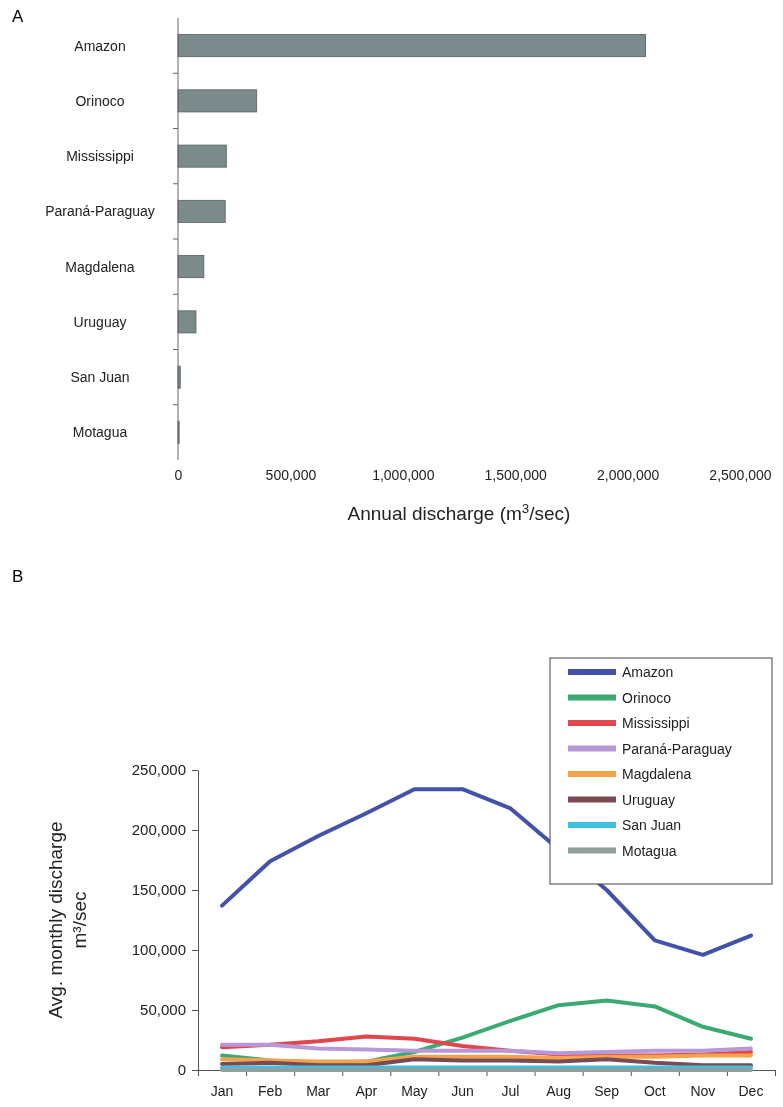 This screenshot has height=1107, width=783. Describe the element at coordinates (67, 920) in the screenshot. I see `y-axis-title: Avg. monthly discharge m³/sec` at that location.